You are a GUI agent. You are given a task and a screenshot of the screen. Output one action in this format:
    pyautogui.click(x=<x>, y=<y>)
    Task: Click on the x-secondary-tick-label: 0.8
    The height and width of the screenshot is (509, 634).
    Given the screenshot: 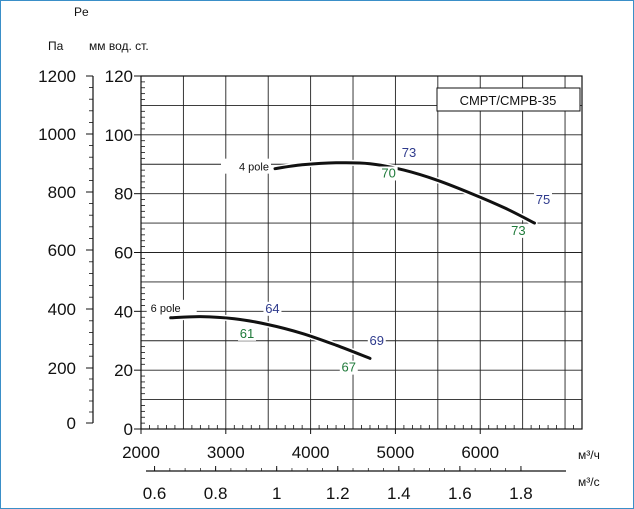 What is the action you would take?
    pyautogui.click(x=216, y=493)
    